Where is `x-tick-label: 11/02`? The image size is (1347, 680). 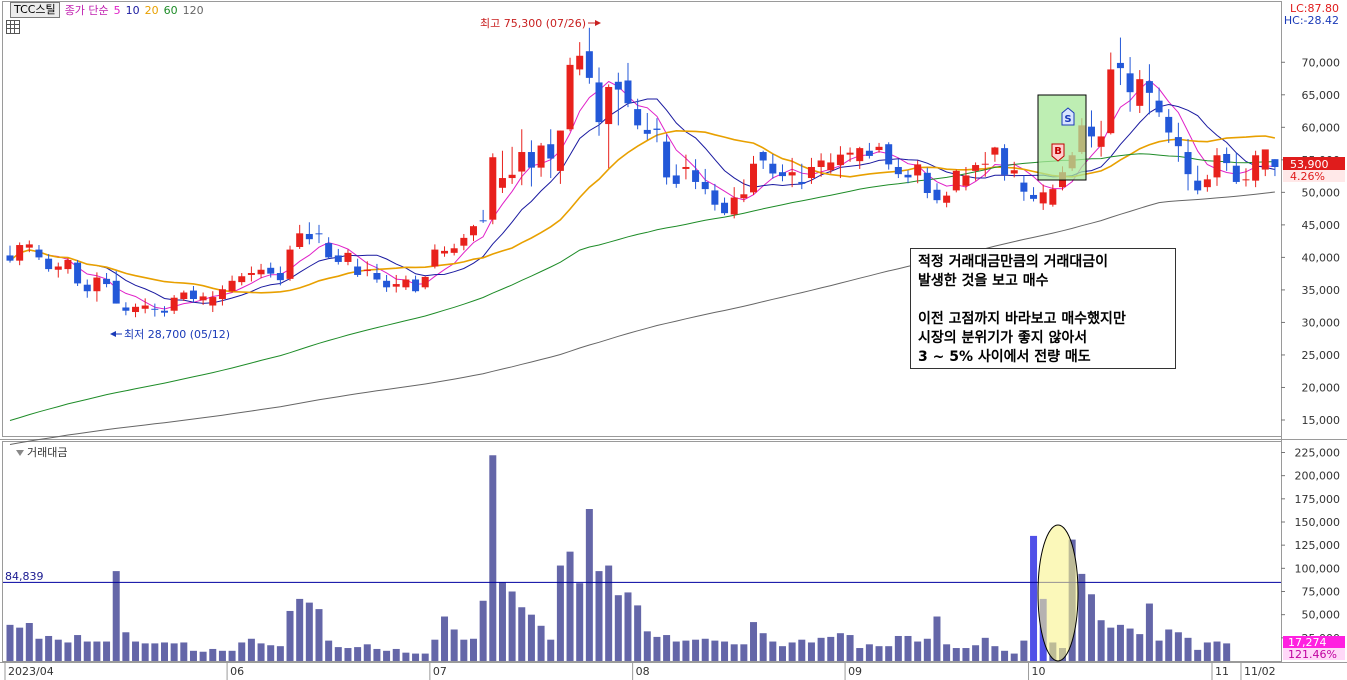
x-tick-label: 11/02 is located at coordinates (1260, 671).